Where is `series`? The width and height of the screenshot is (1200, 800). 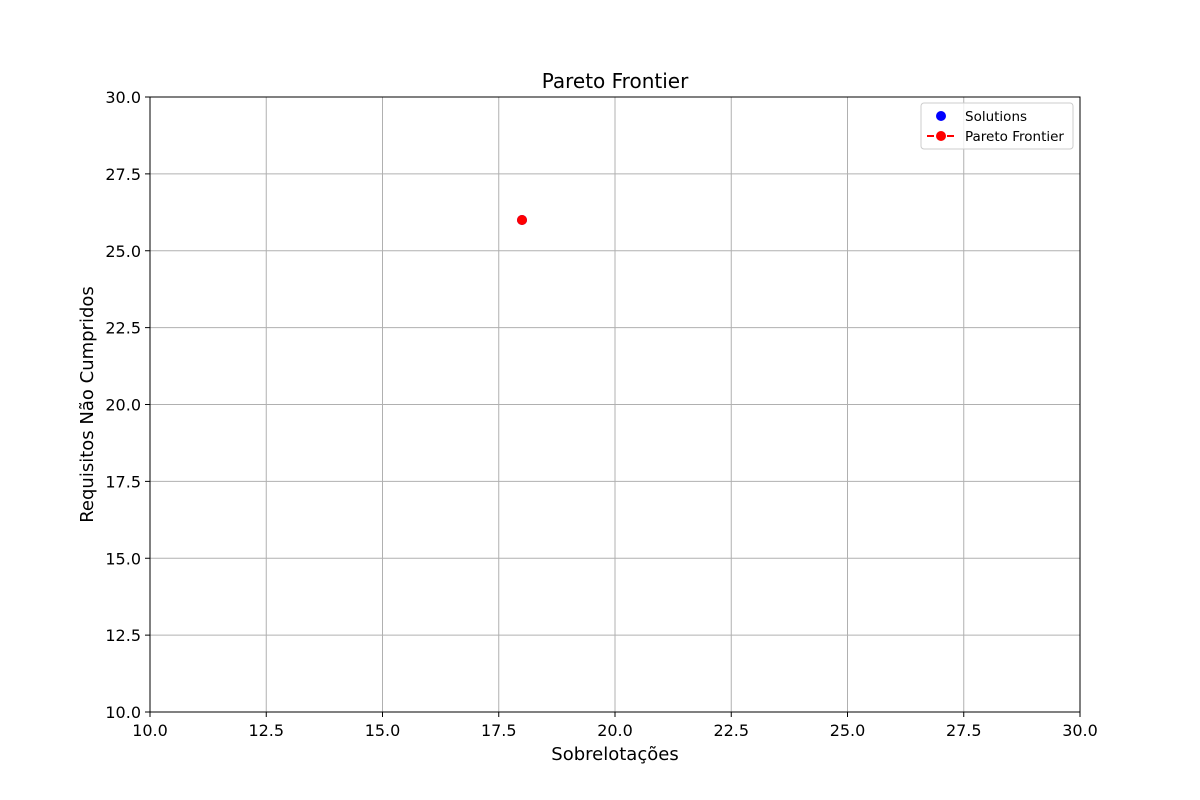 series is located at coordinates (522, 220).